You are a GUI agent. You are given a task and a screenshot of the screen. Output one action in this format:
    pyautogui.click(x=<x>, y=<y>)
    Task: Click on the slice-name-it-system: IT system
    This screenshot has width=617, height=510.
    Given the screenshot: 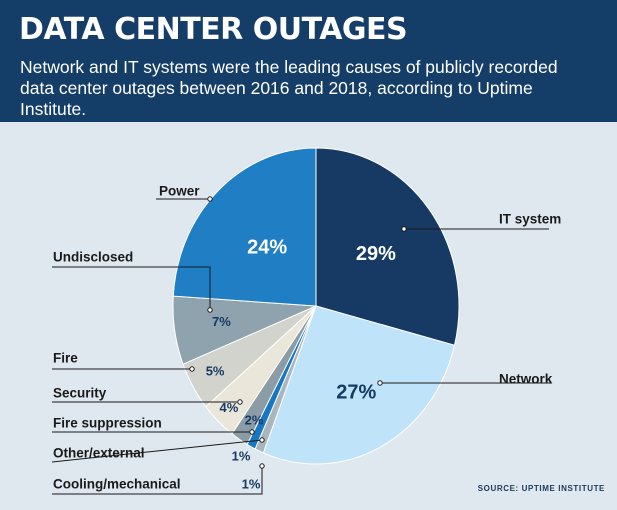 What is the action you would take?
    pyautogui.click(x=530, y=219)
    